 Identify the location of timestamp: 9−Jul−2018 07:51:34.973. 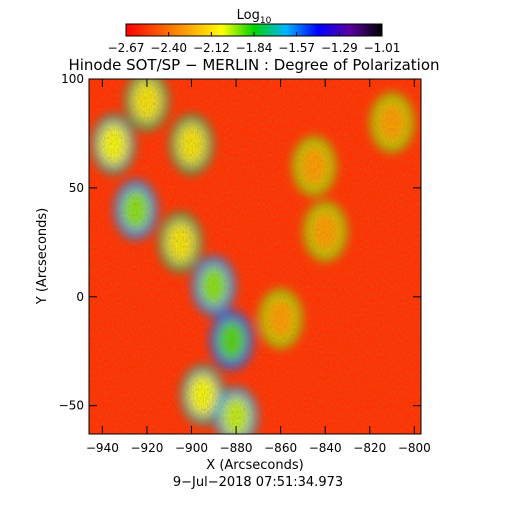
(258, 482).